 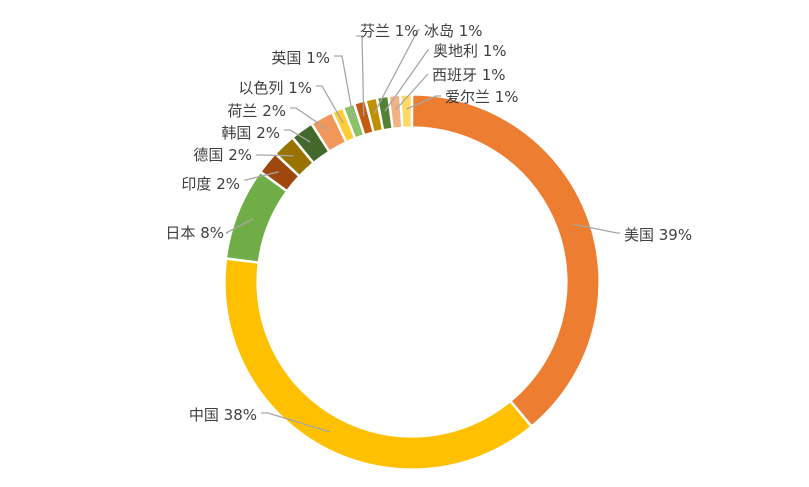 What do you see at coordinates (222, 155) in the screenshot?
I see `data-label: 德国 2%` at bounding box center [222, 155].